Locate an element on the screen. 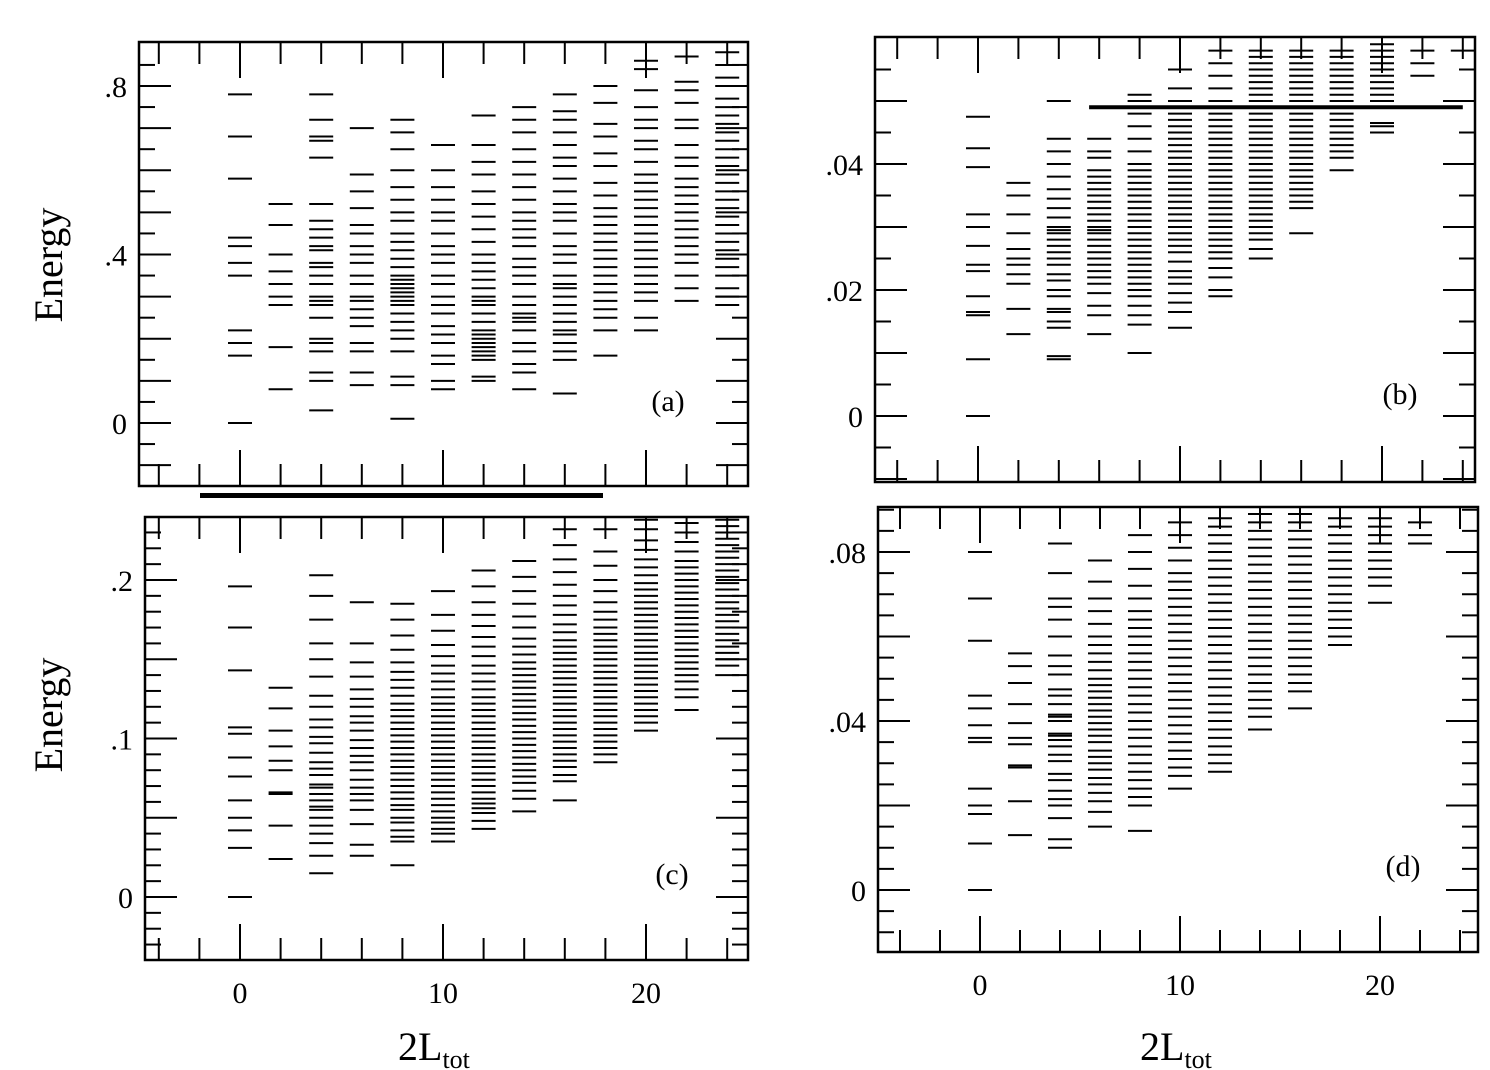 This screenshot has height=1070, width=1490. y-tick-label: .8 is located at coordinates (116, 87).